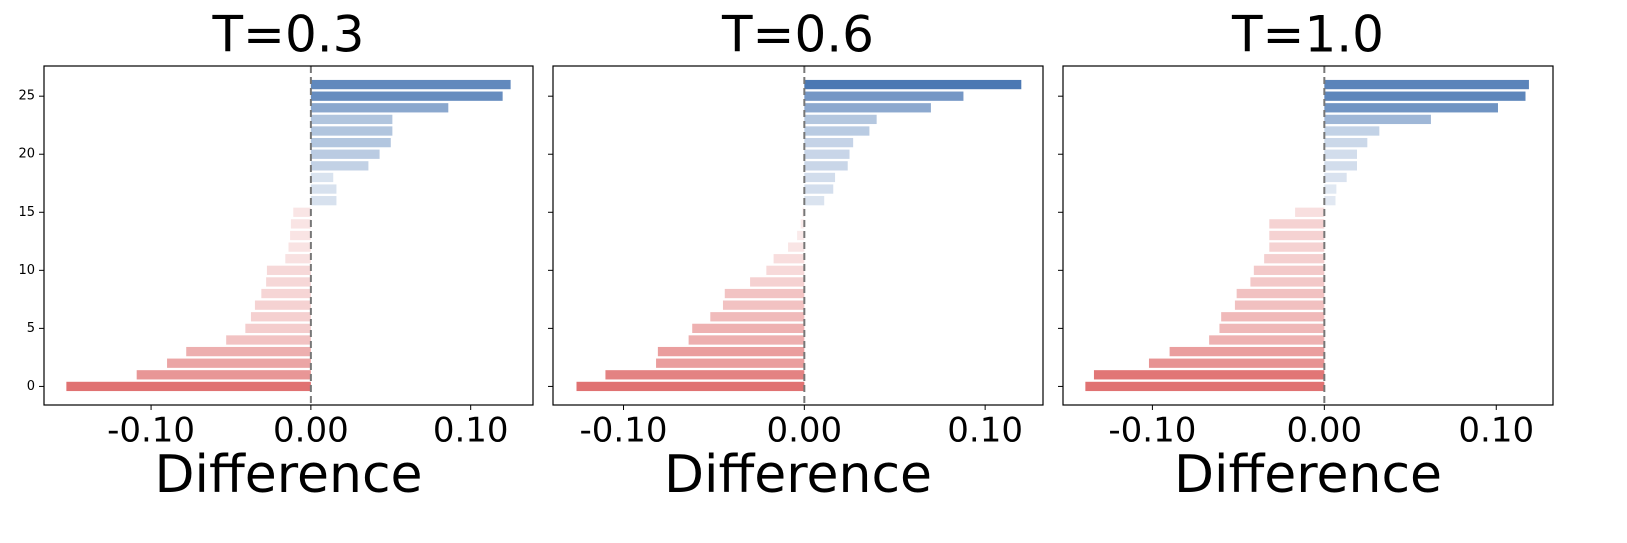  I want to click on chart-title: T=0.6, so click(797, 35).